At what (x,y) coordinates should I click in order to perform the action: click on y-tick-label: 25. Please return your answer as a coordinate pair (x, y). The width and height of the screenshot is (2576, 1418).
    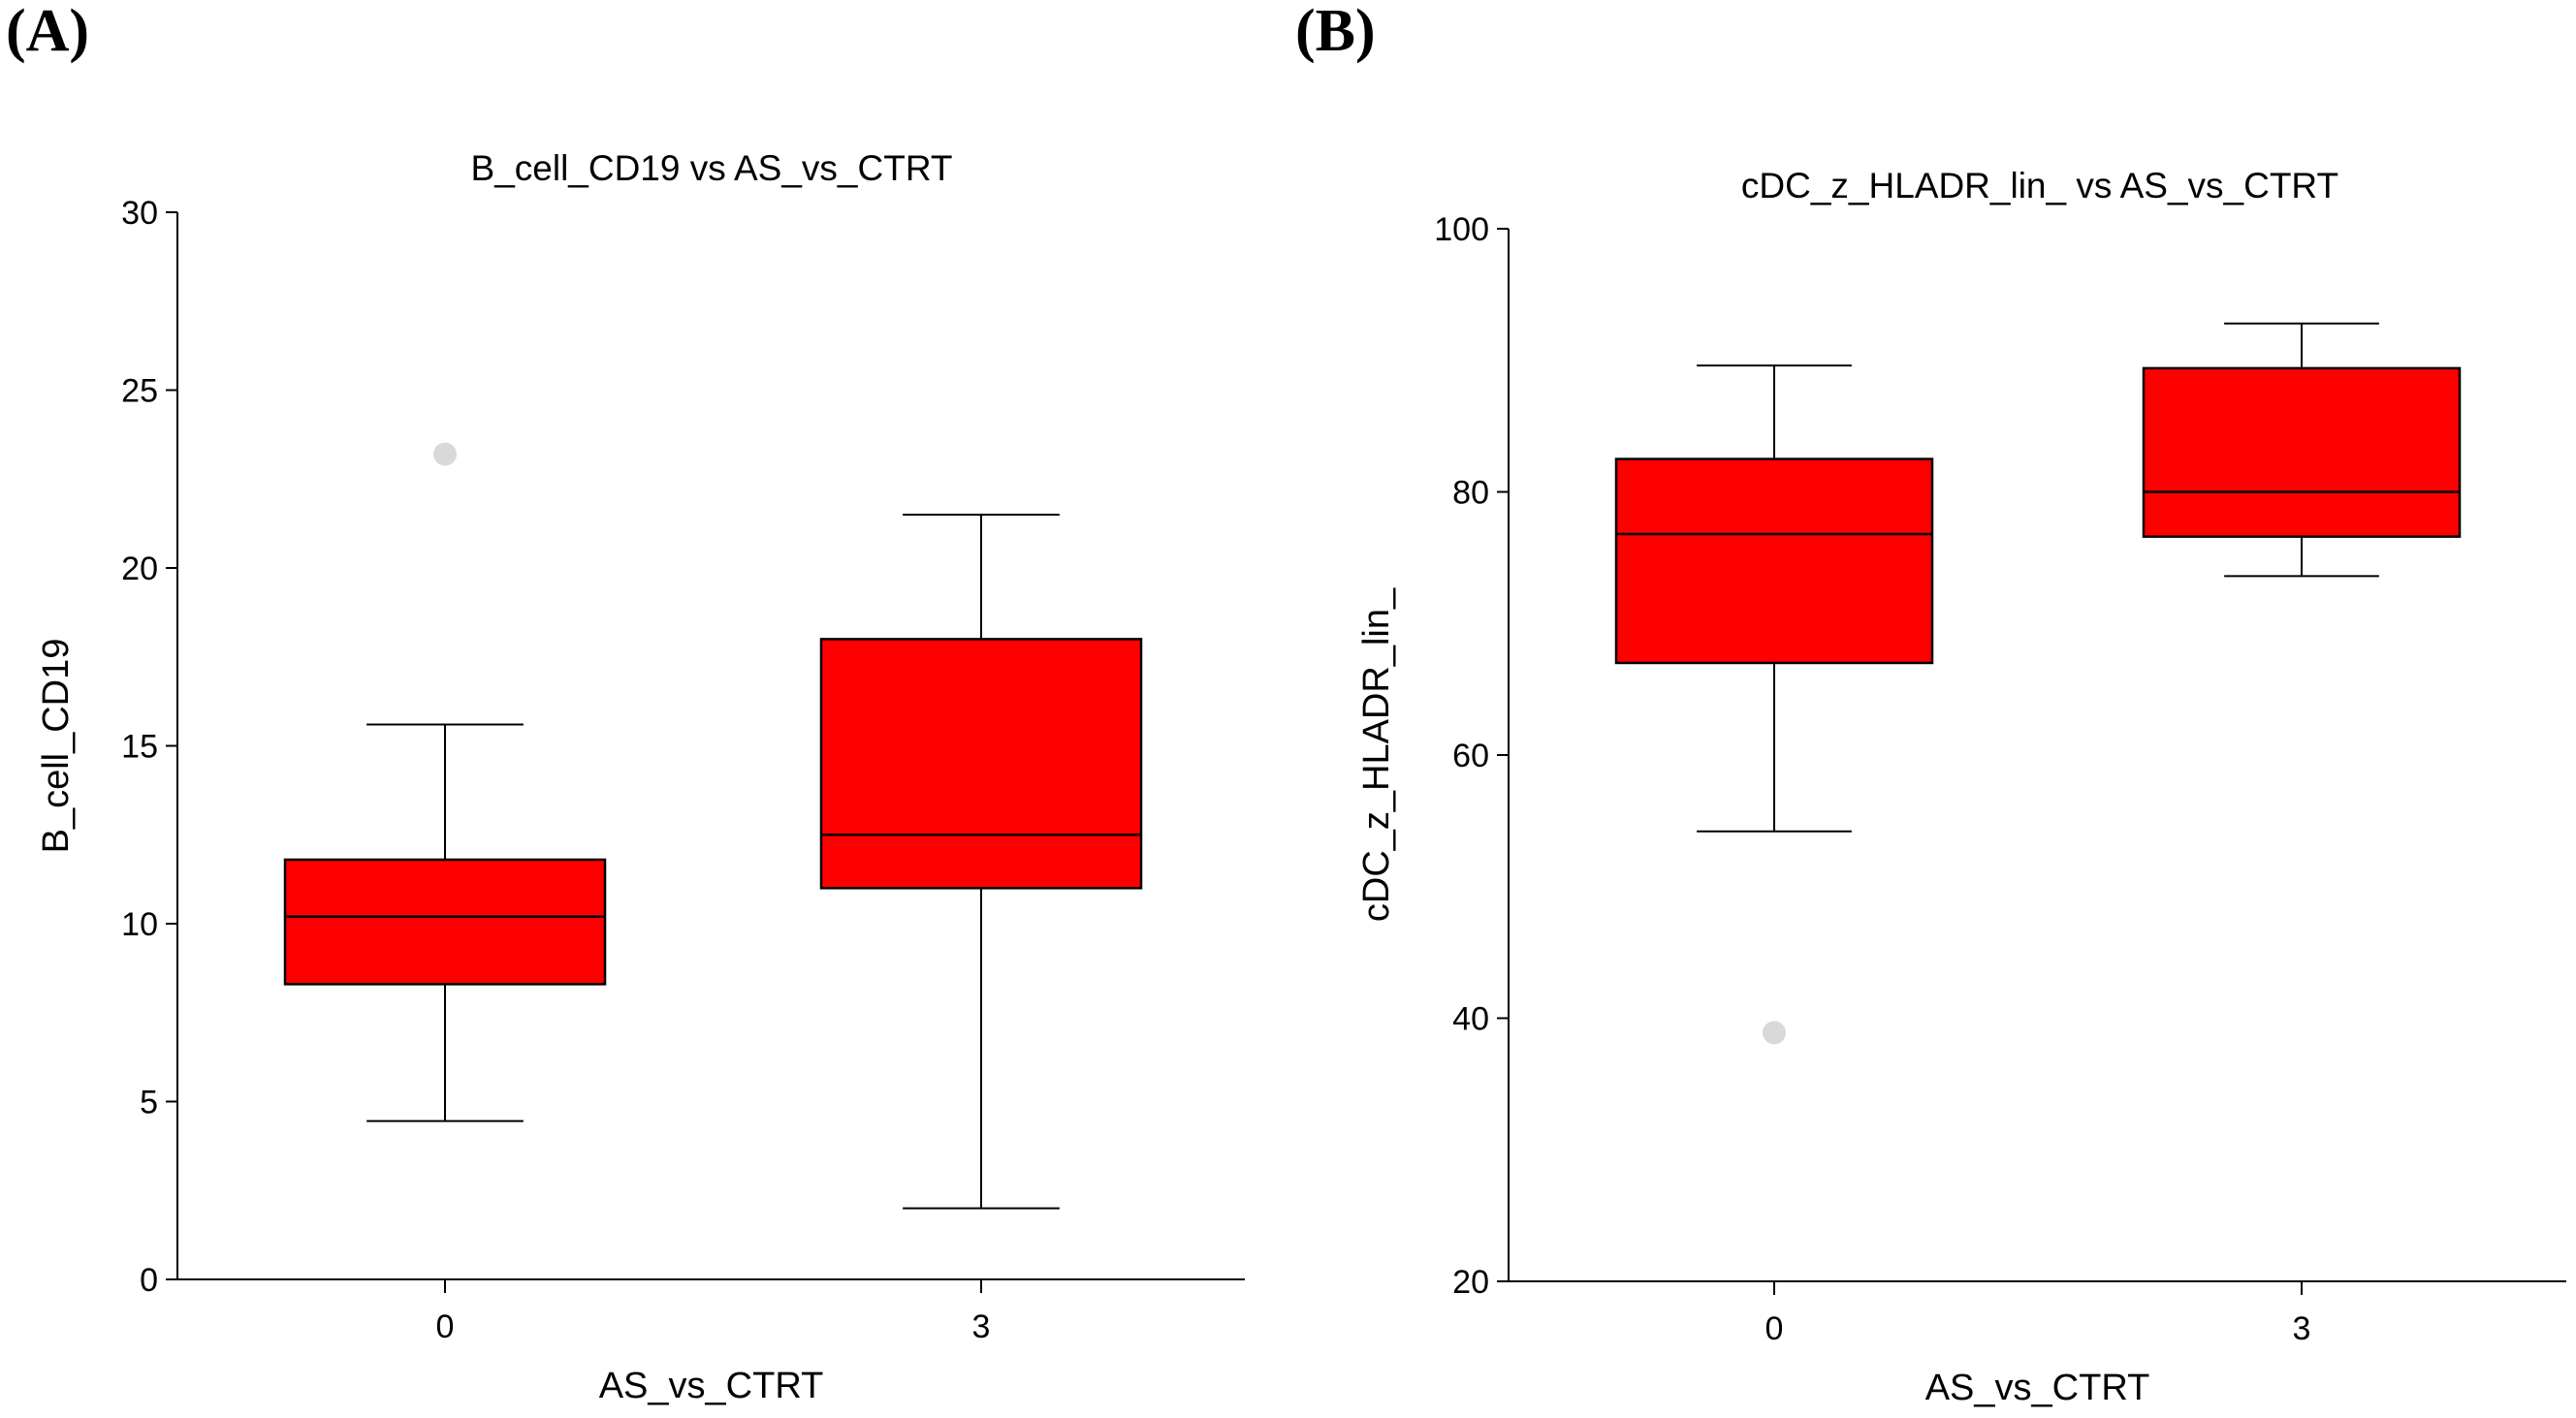
    Looking at the image, I should click on (139, 392).